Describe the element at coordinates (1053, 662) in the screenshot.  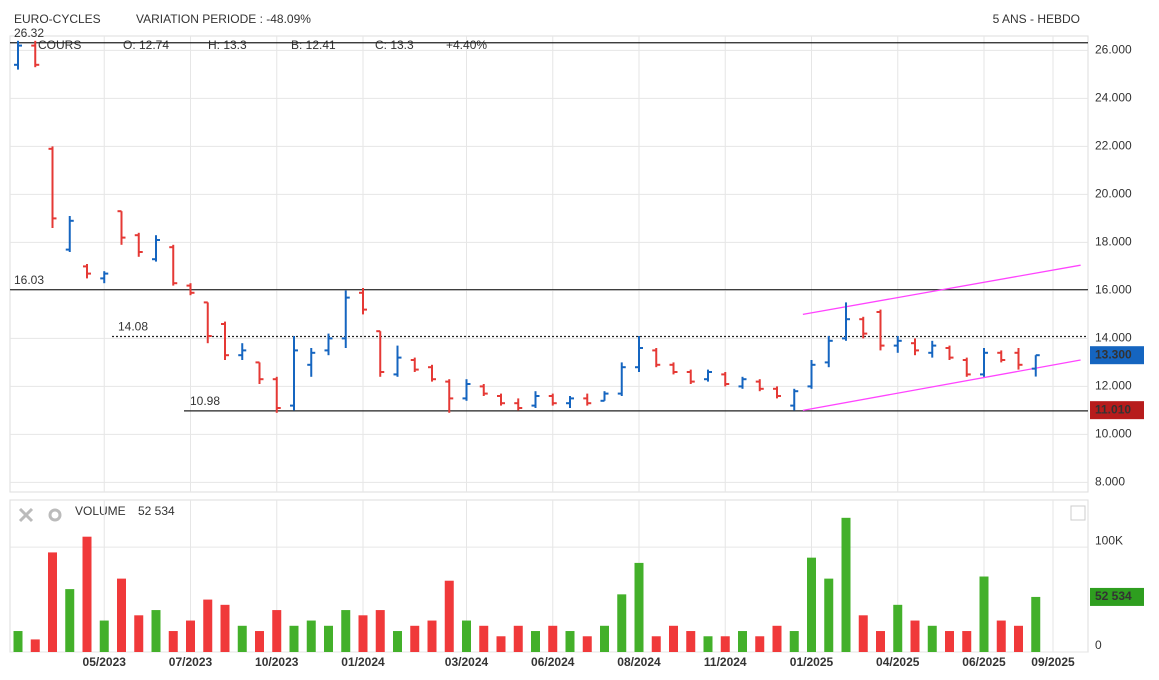
I see `x-tick-label: 09/2025` at that location.